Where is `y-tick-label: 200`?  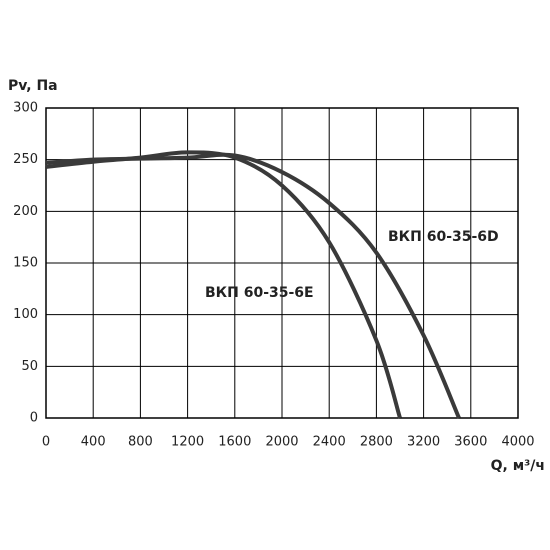 y-tick-label: 200 is located at coordinates (25, 211).